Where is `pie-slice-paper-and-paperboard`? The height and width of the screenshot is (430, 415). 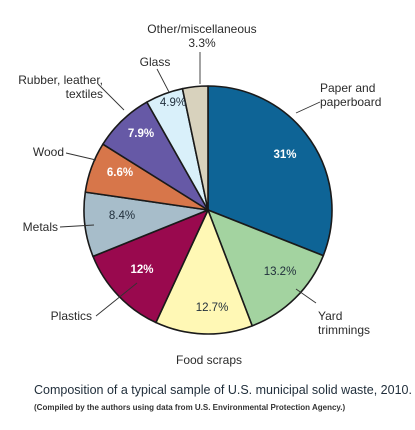 pie-slice-paper-and-paperboard is located at coordinates (270, 171).